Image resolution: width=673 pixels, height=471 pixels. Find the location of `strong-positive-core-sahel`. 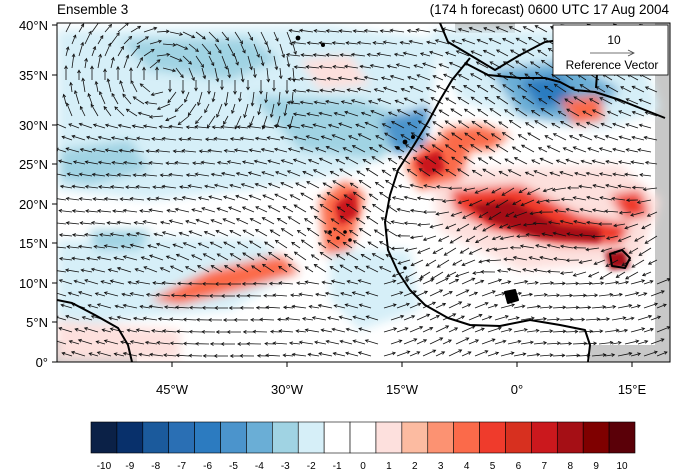

strong-positive-core-sahel is located at coordinates (535, 221).